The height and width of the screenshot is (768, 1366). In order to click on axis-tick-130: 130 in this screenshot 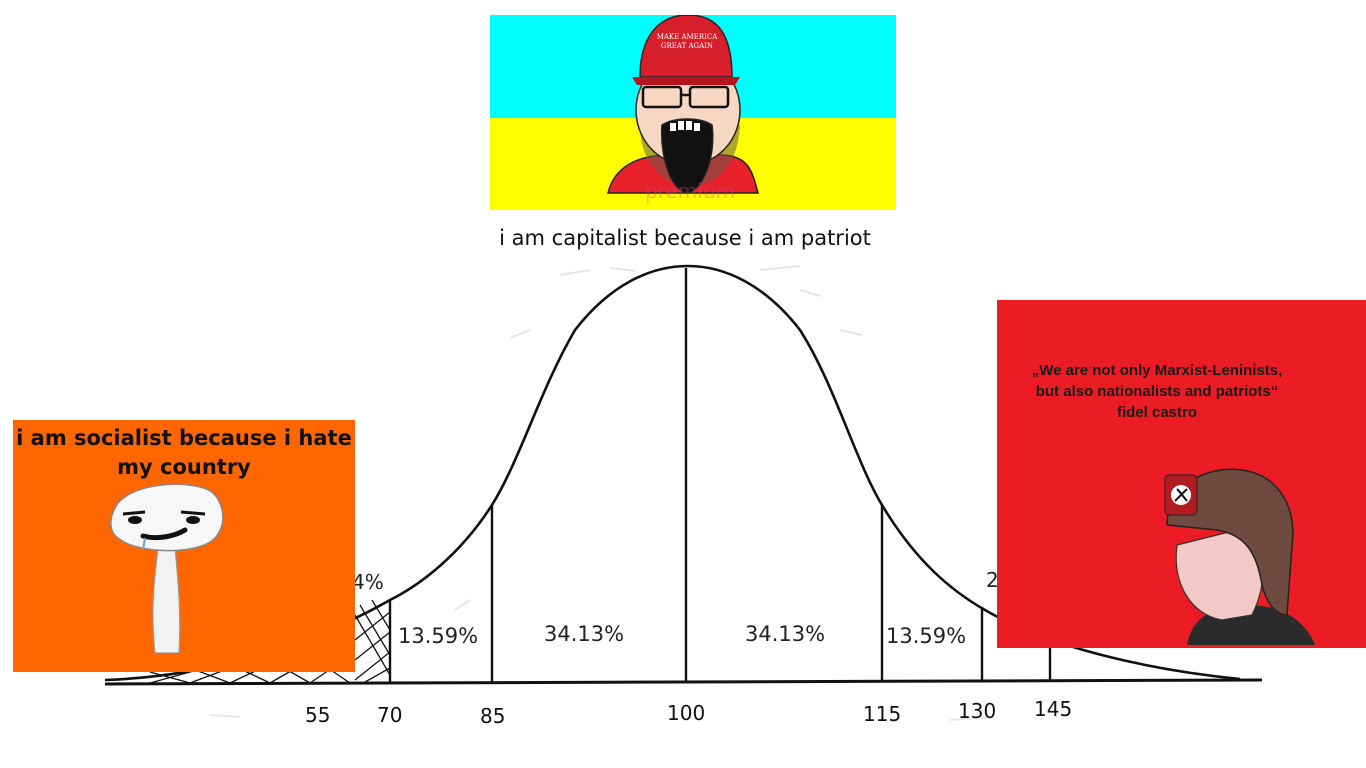, I will do `click(977, 711)`.